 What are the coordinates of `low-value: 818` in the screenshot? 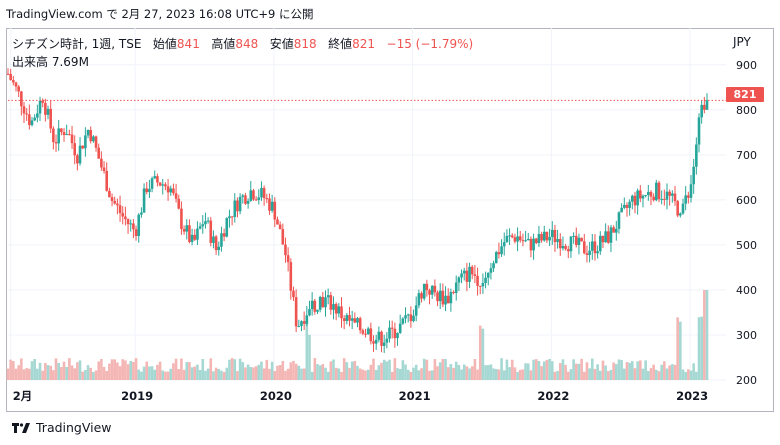 It's located at (305, 44).